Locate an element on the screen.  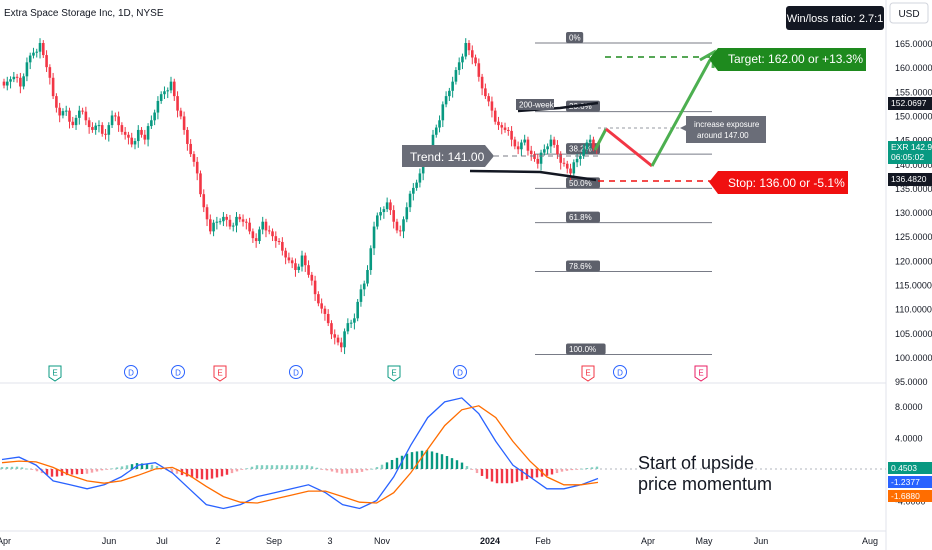
signal-value-badge is located at coordinates (910, 496).